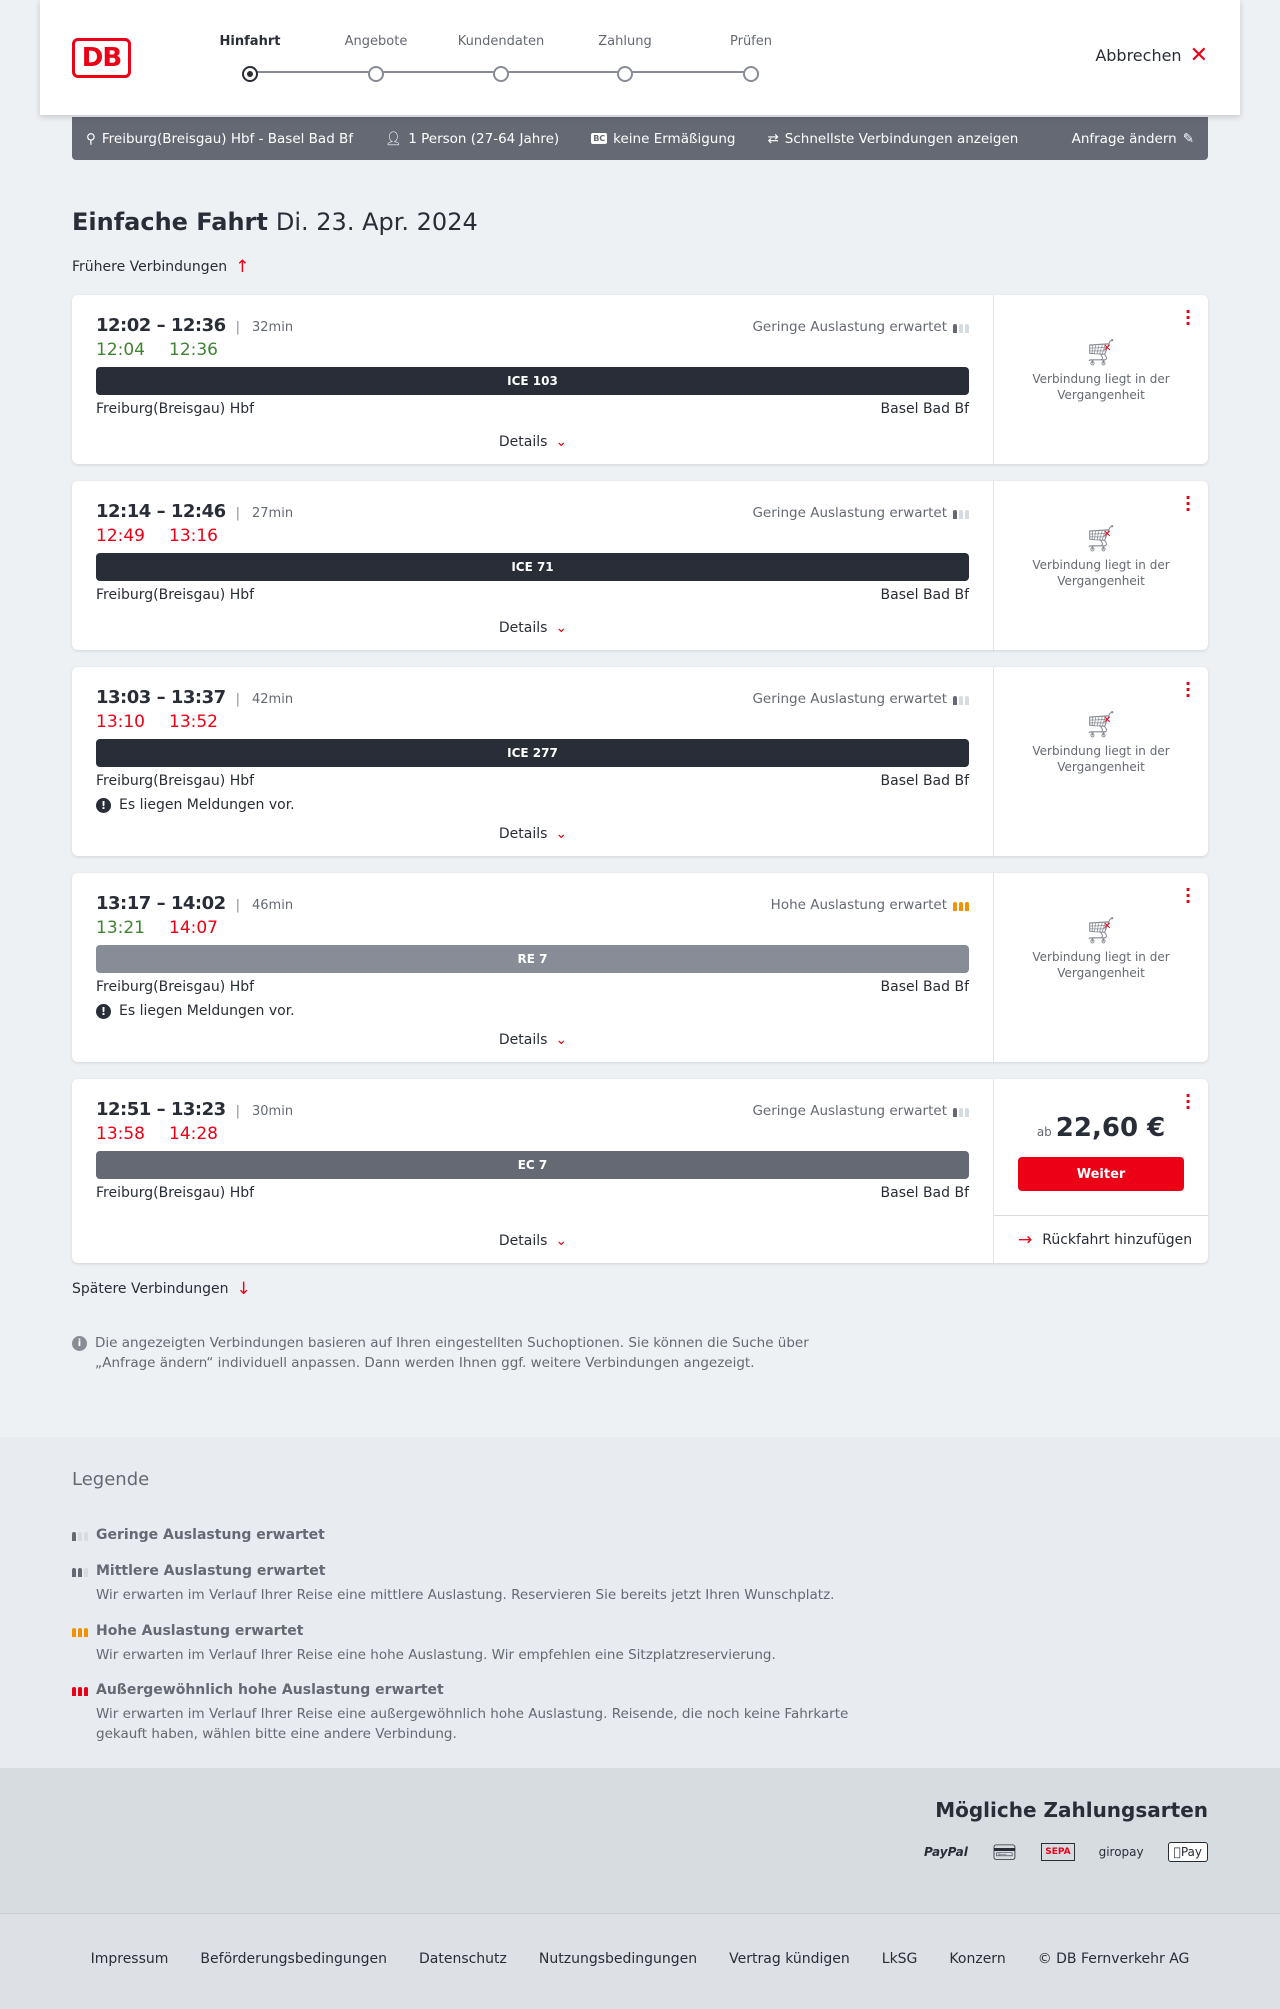  What do you see at coordinates (462, 1958) in the screenshot?
I see `footer-link: Datenschutz` at bounding box center [462, 1958].